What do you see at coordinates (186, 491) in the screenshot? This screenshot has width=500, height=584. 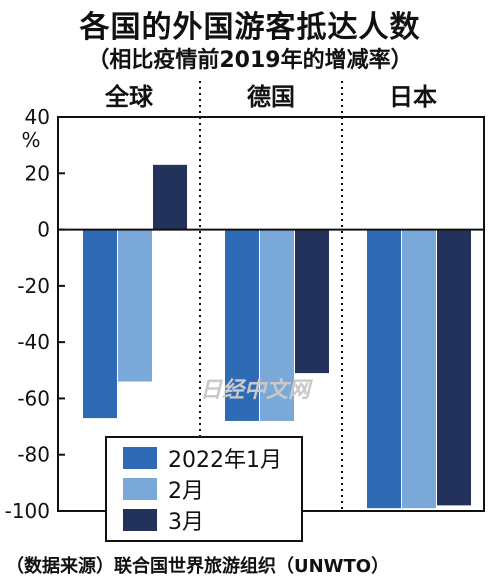 I see `legend-label: 2月` at bounding box center [186, 491].